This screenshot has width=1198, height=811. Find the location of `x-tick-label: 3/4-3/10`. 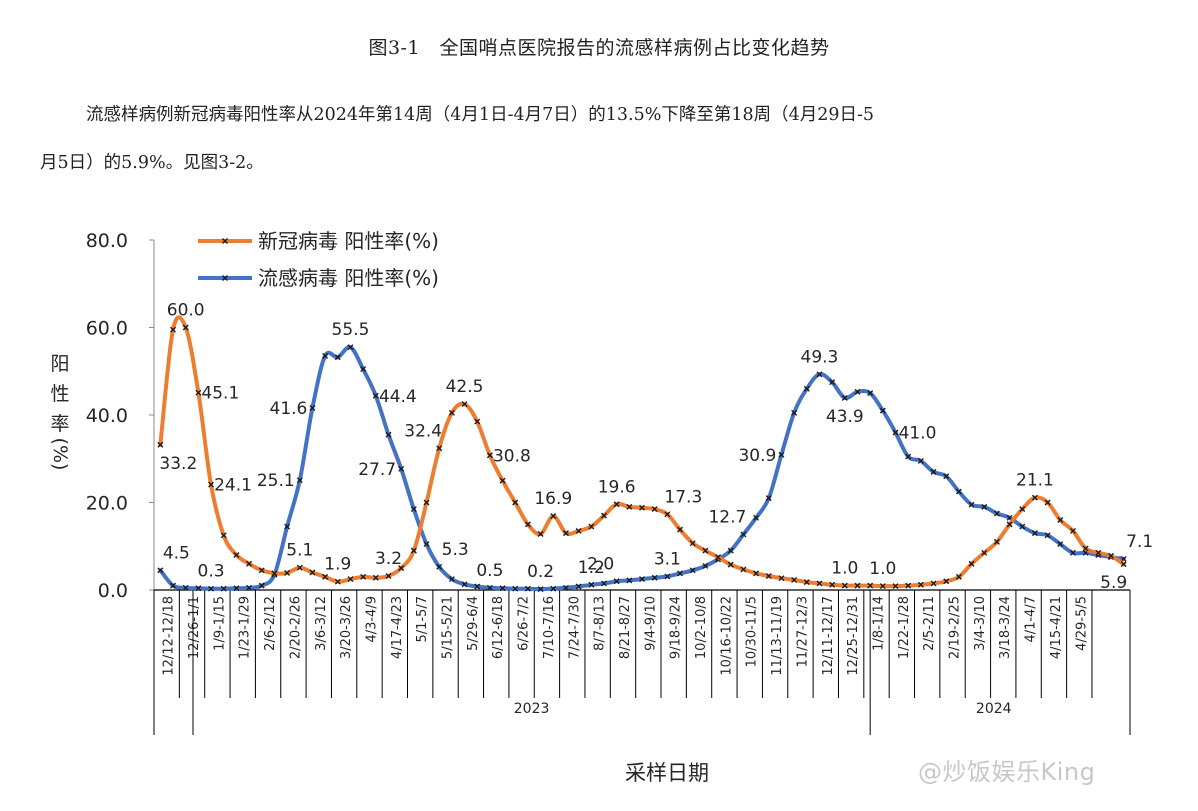

x-tick-label: 3/4-3/10 is located at coordinates (980, 623).